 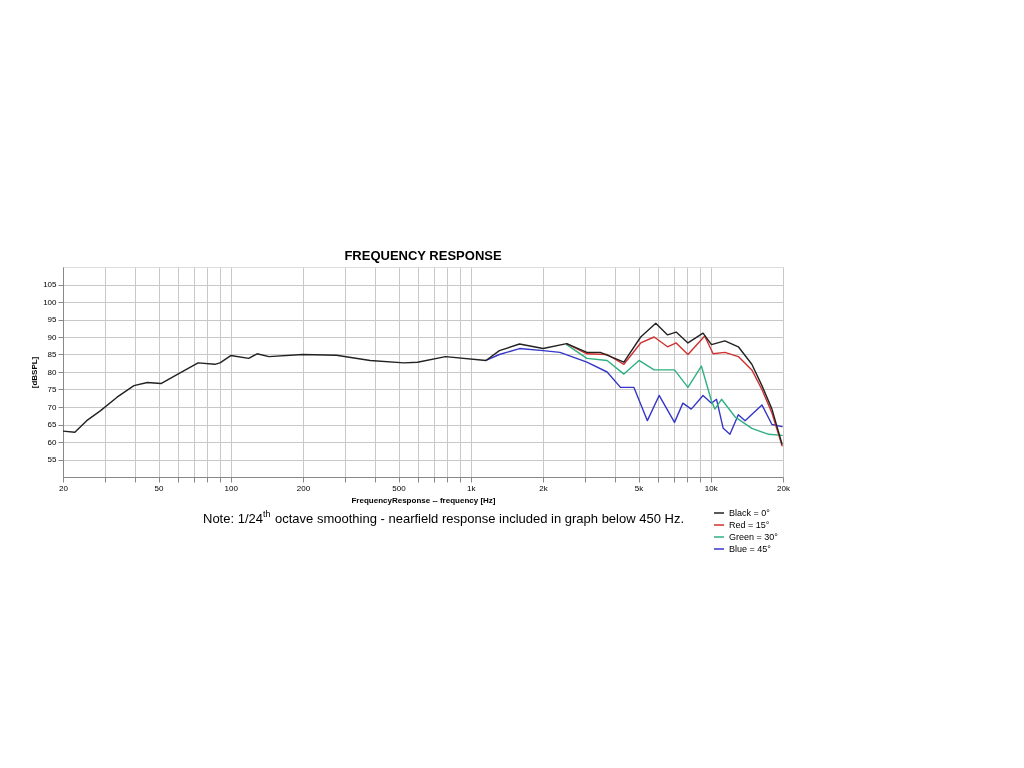 What do you see at coordinates (52, 424) in the screenshot?
I see `y-tick-label: 65` at bounding box center [52, 424].